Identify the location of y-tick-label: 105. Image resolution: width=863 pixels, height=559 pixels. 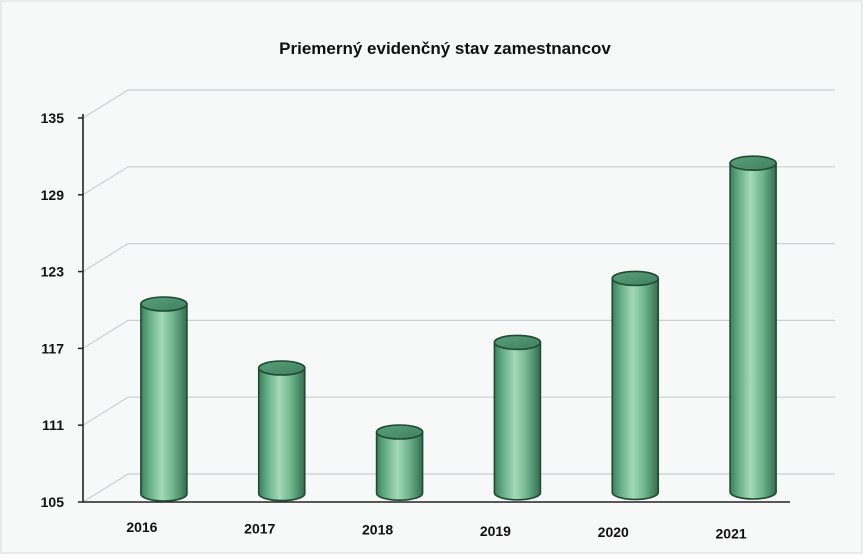
(53, 502).